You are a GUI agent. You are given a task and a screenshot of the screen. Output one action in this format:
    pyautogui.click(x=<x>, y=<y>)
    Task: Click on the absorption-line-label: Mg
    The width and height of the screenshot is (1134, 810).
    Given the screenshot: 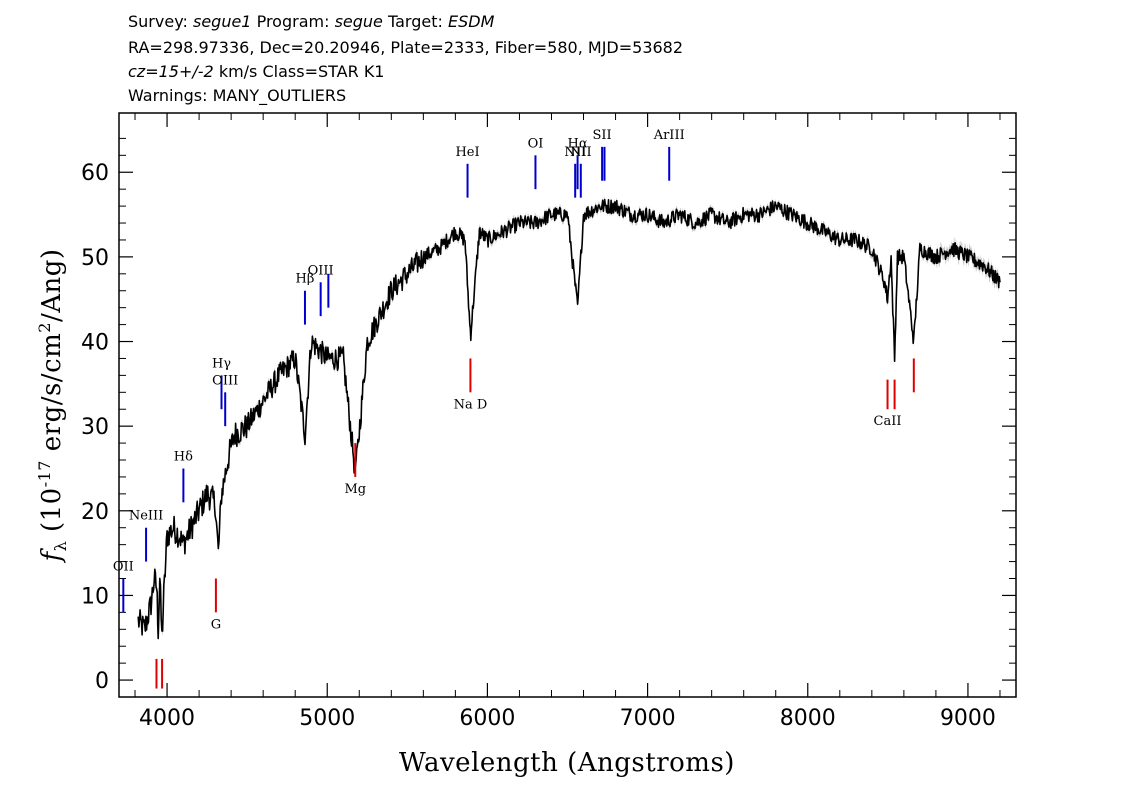 What is the action you would take?
    pyautogui.click(x=355, y=489)
    